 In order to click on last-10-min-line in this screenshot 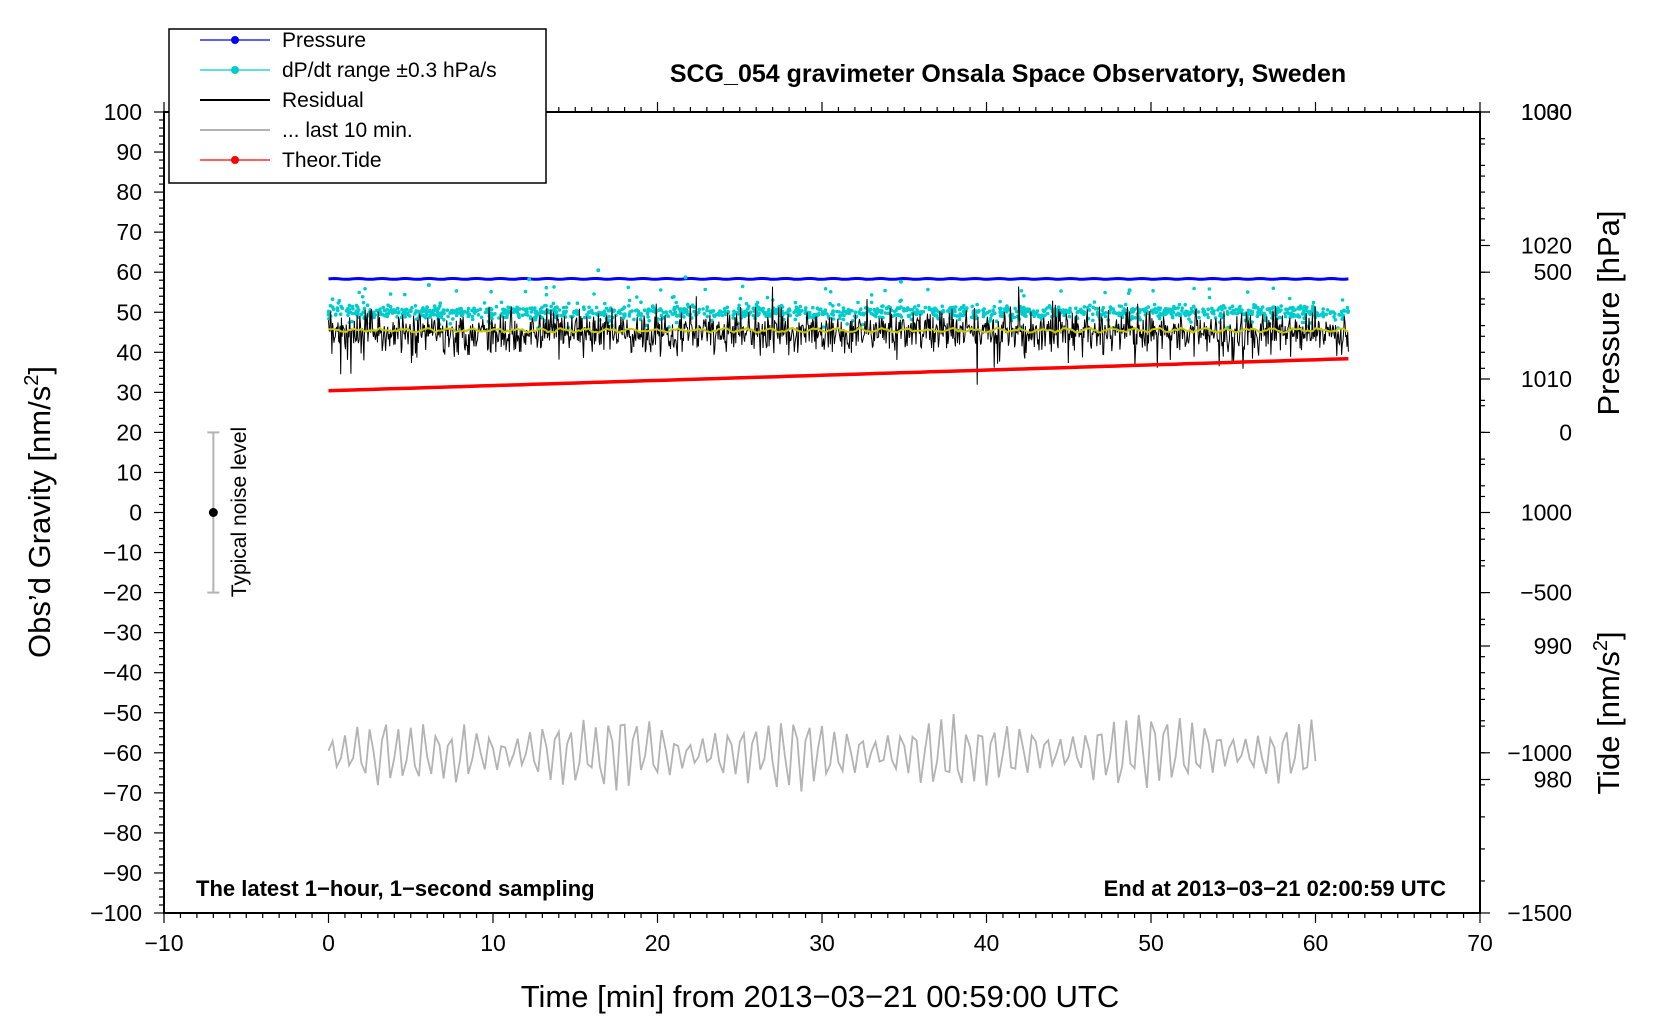, I will do `click(822, 752)`.